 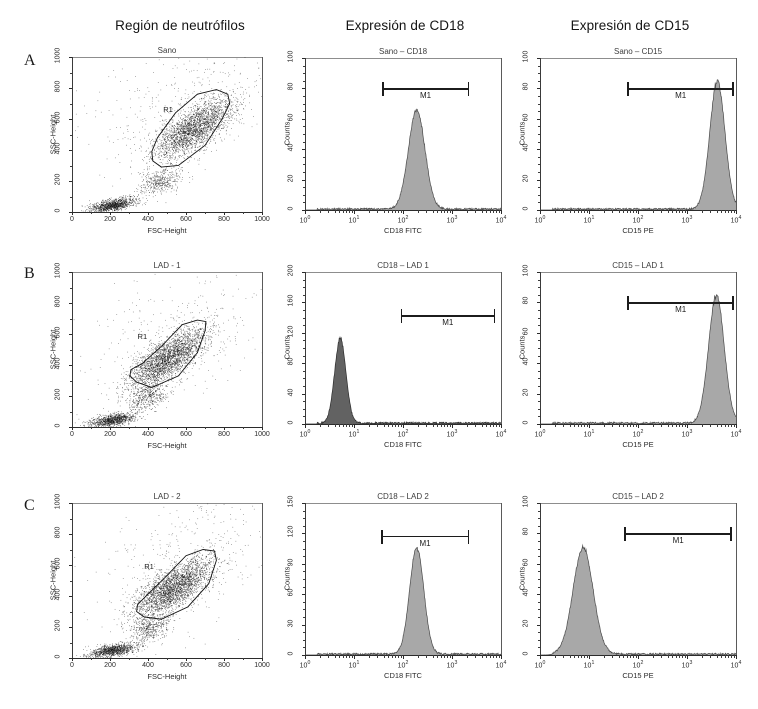 I want to click on axis-tick-label-y: 80, so click(x=526, y=532).